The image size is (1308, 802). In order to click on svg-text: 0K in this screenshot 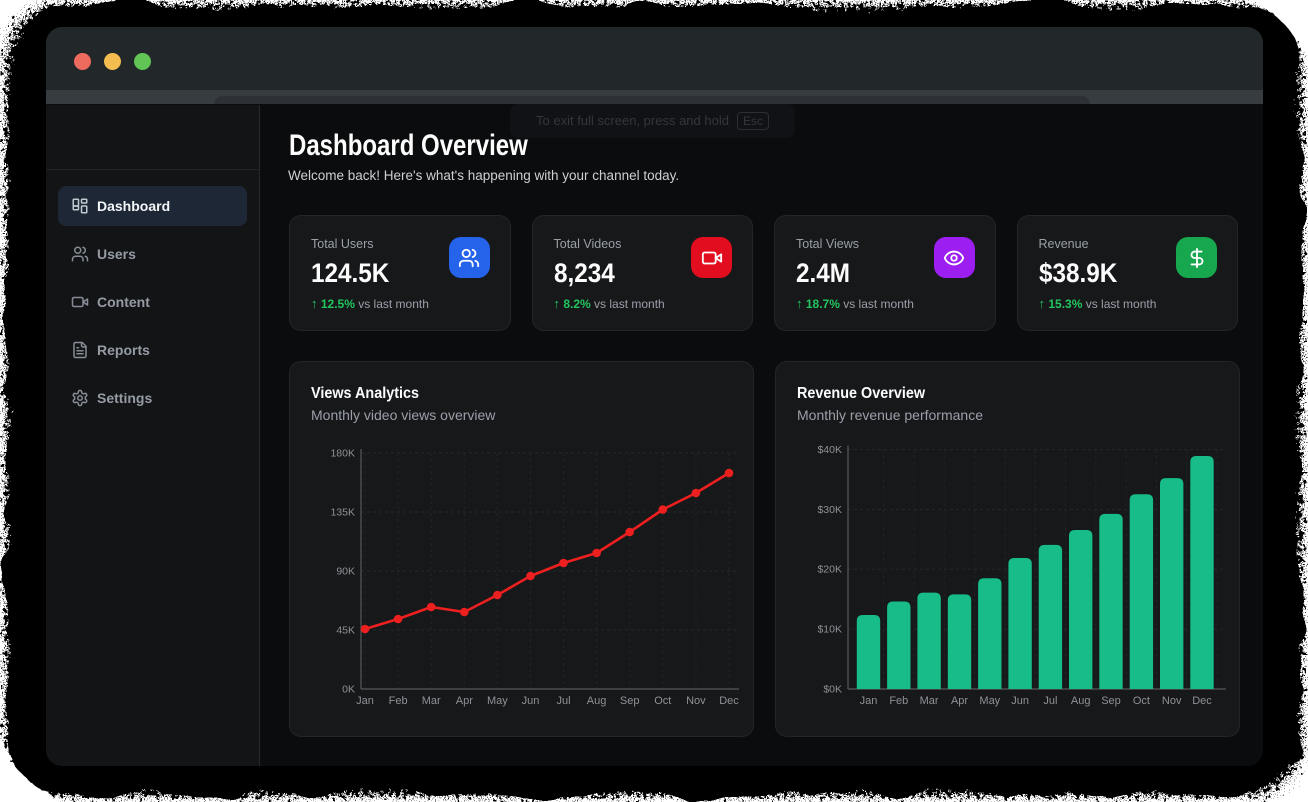, I will do `click(348, 690)`.